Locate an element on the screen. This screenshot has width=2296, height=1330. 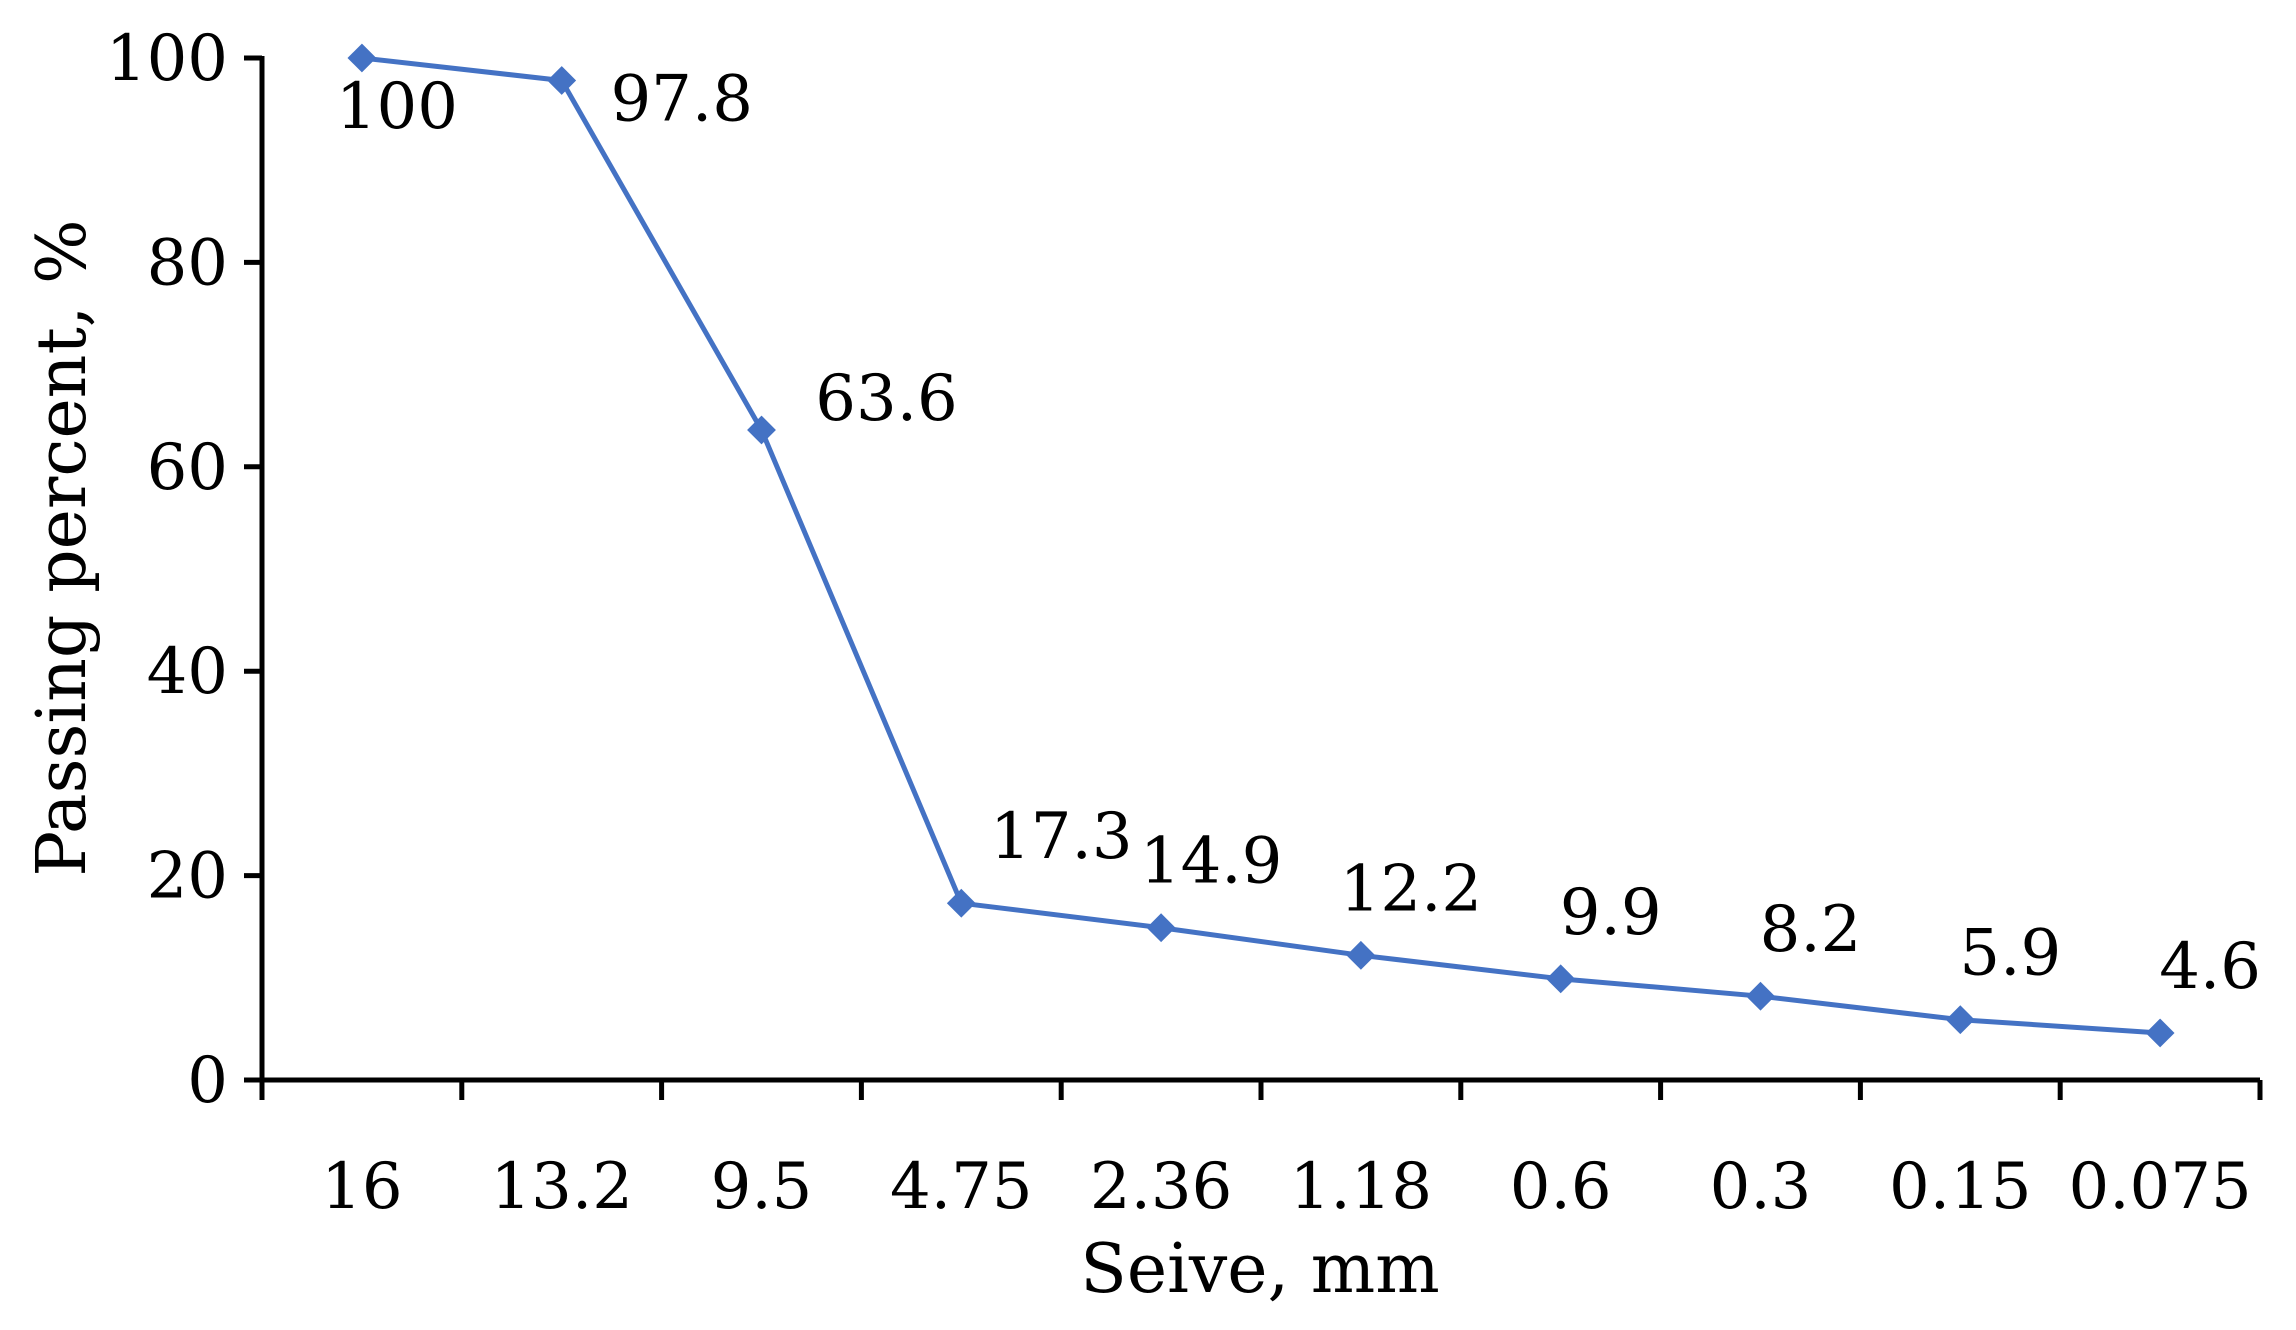
x-tick-label: 2.36 is located at coordinates (1161, 1187).